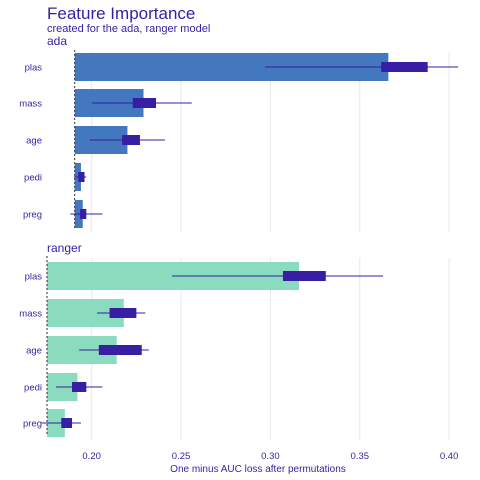 This screenshot has width=480, height=480. Describe the element at coordinates (131, 140) in the screenshot. I see `box-ada-age` at that location.